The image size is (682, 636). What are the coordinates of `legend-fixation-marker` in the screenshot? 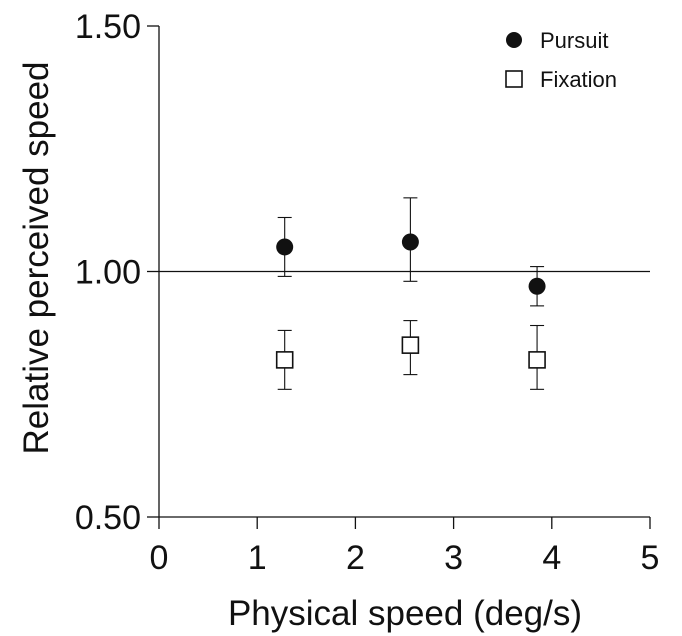 It's located at (514, 79).